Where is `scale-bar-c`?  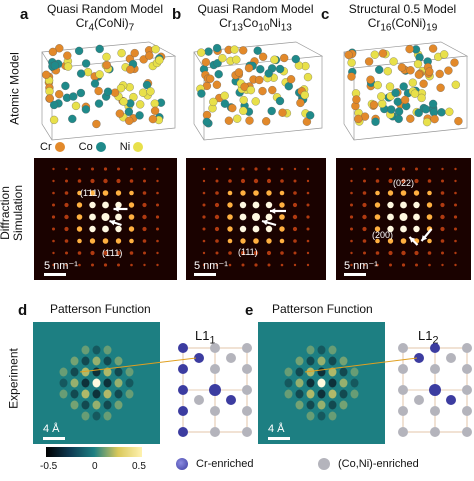
scale-bar-c is located at coordinates (355, 274).